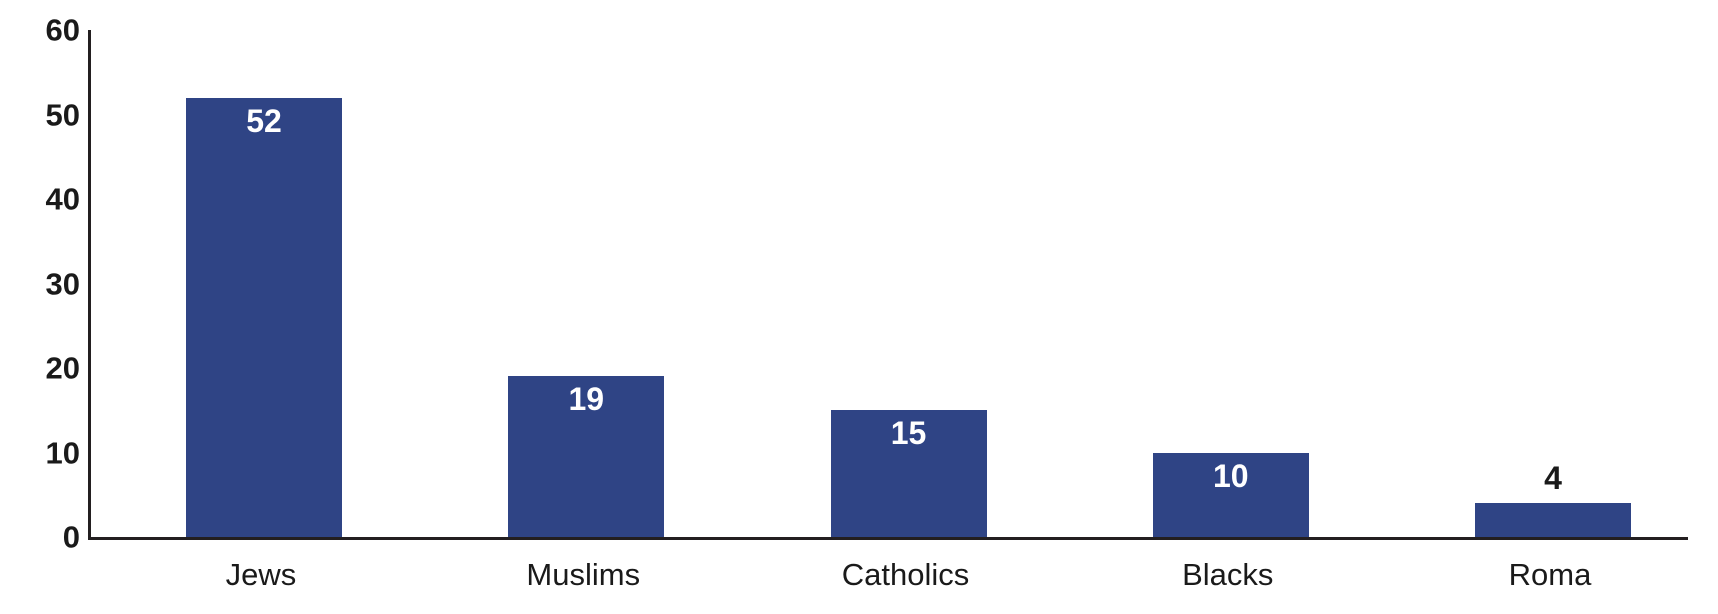  What do you see at coordinates (905, 574) in the screenshot?
I see `x-tick-label: Catholics` at bounding box center [905, 574].